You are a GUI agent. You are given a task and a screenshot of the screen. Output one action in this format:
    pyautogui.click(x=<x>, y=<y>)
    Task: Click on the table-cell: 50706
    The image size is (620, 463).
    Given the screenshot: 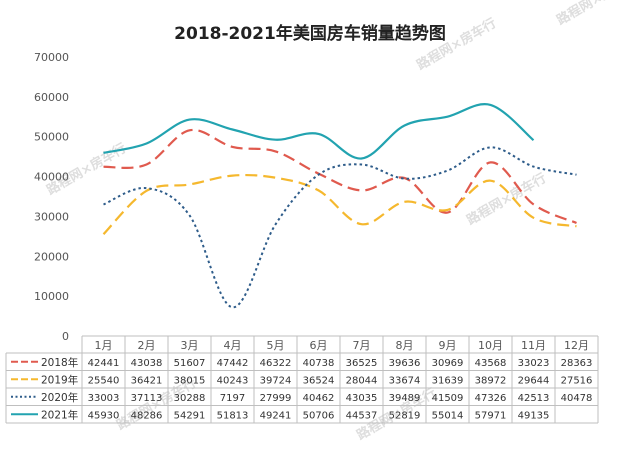 What is the action you would take?
    pyautogui.click(x=319, y=415)
    